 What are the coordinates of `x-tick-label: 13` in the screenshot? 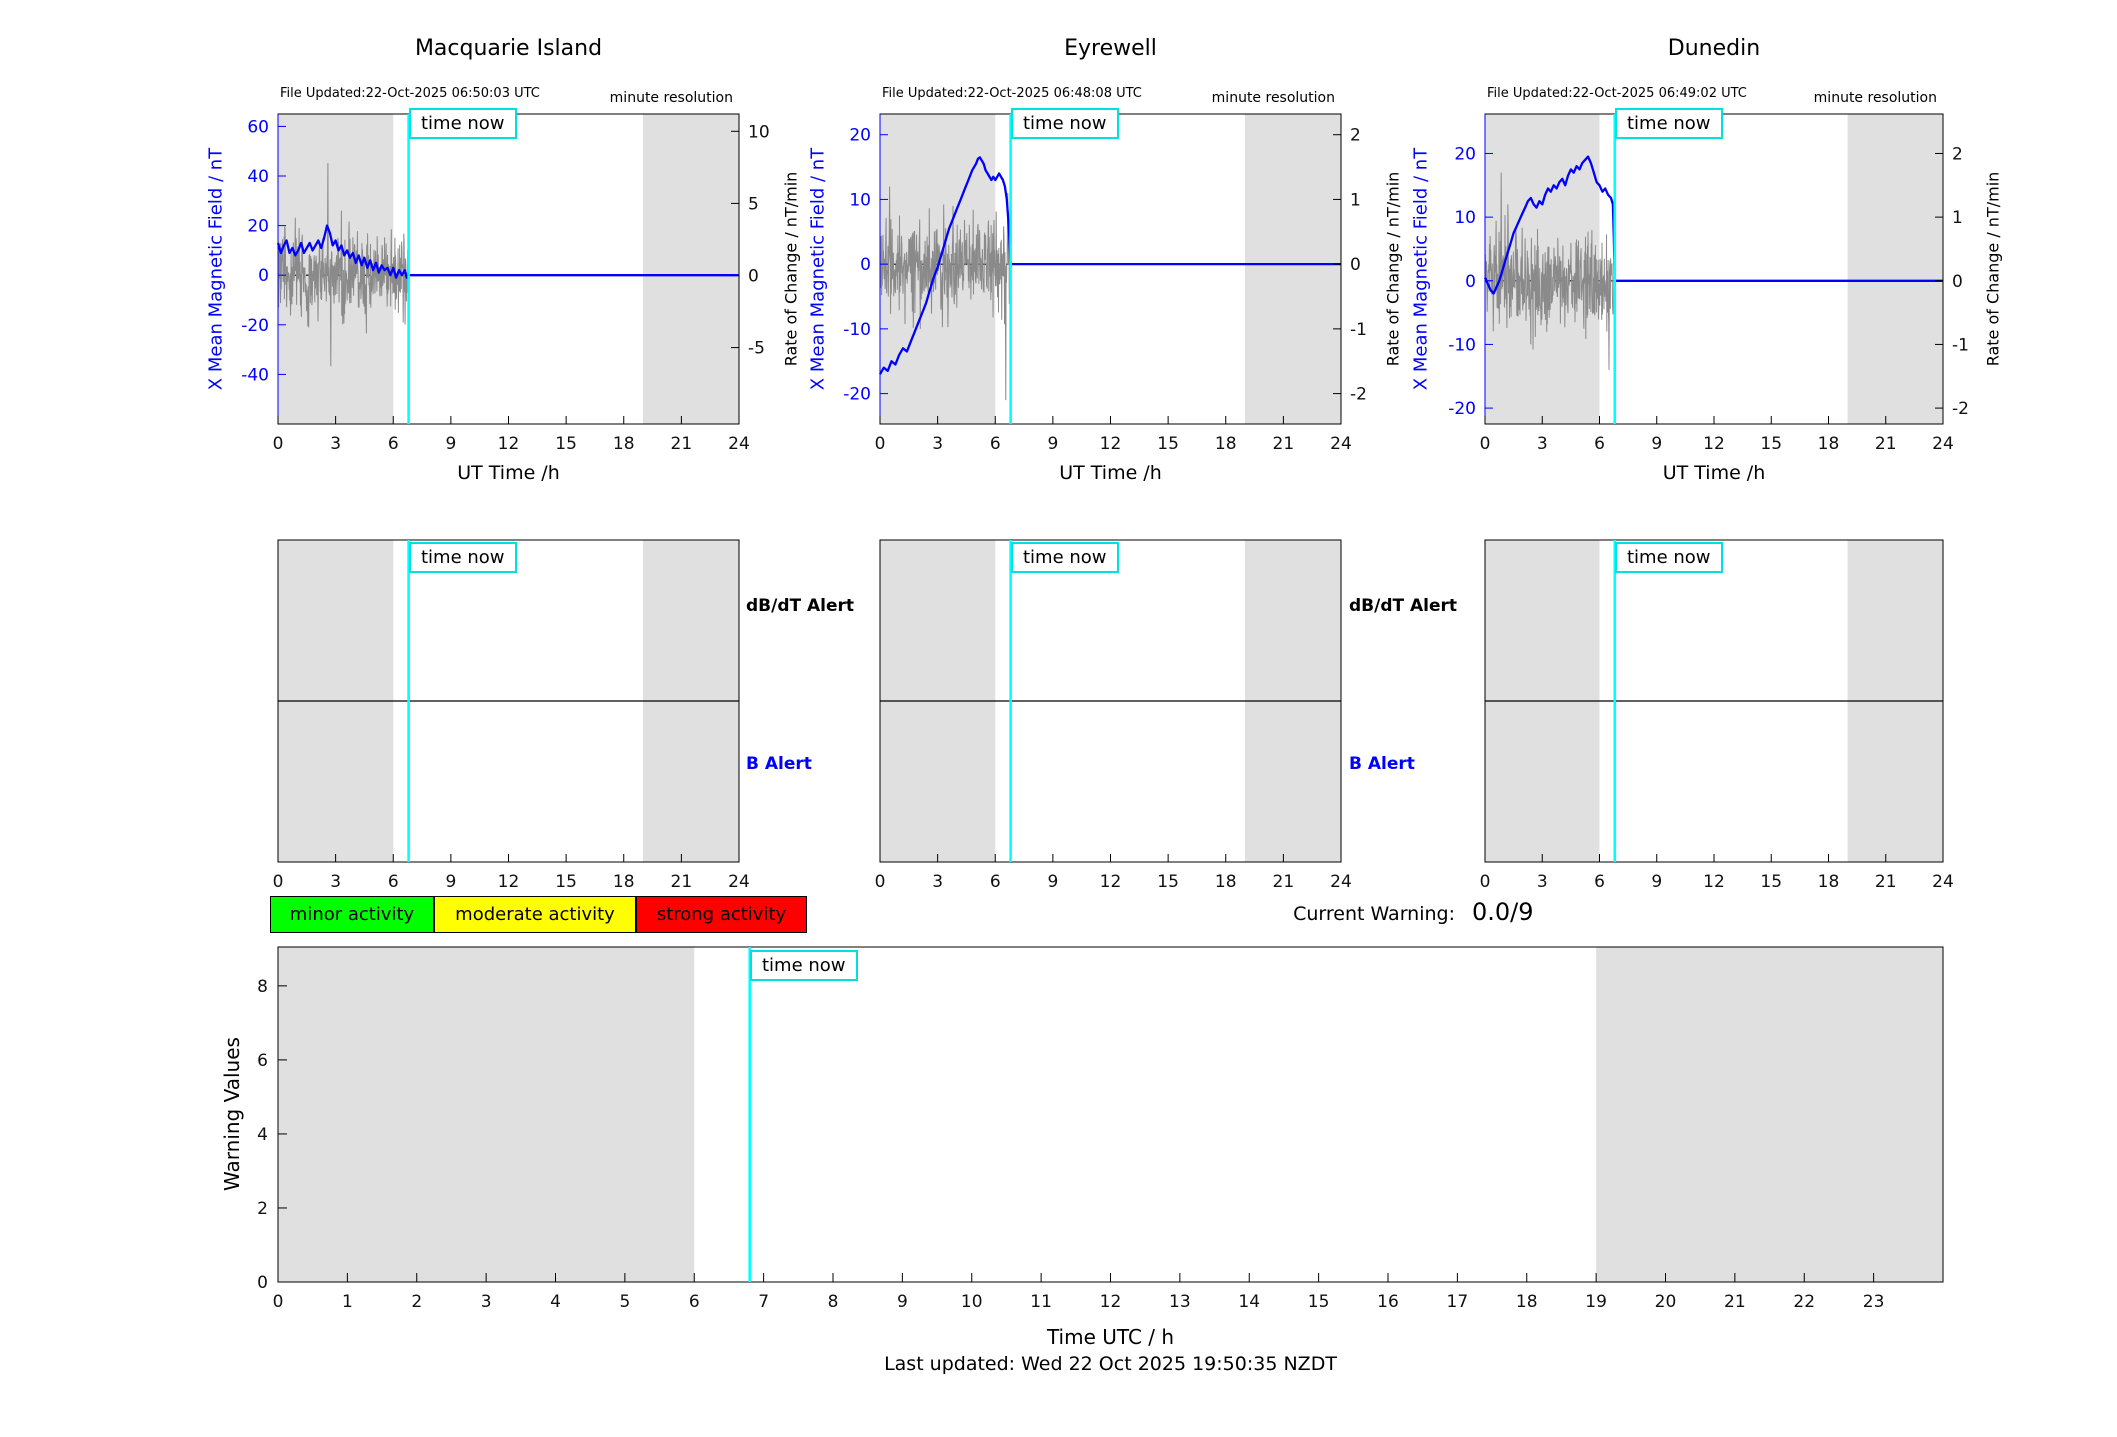 It's located at (1180, 1302).